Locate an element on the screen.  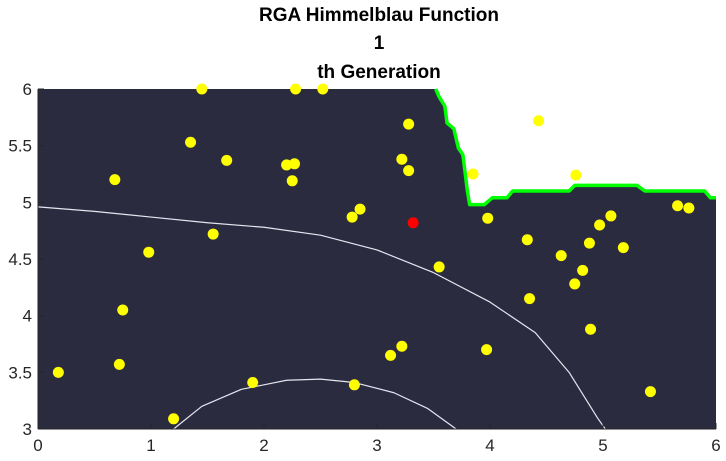
feasible-region is located at coordinates (575, 147).